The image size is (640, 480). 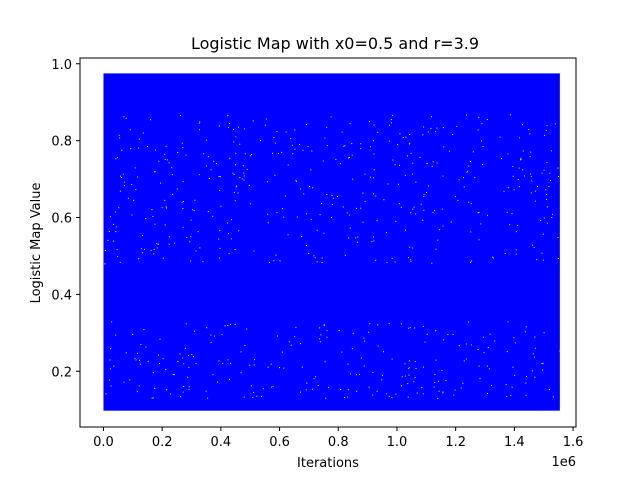 I want to click on x-tick-label: 1.0, so click(x=397, y=442).